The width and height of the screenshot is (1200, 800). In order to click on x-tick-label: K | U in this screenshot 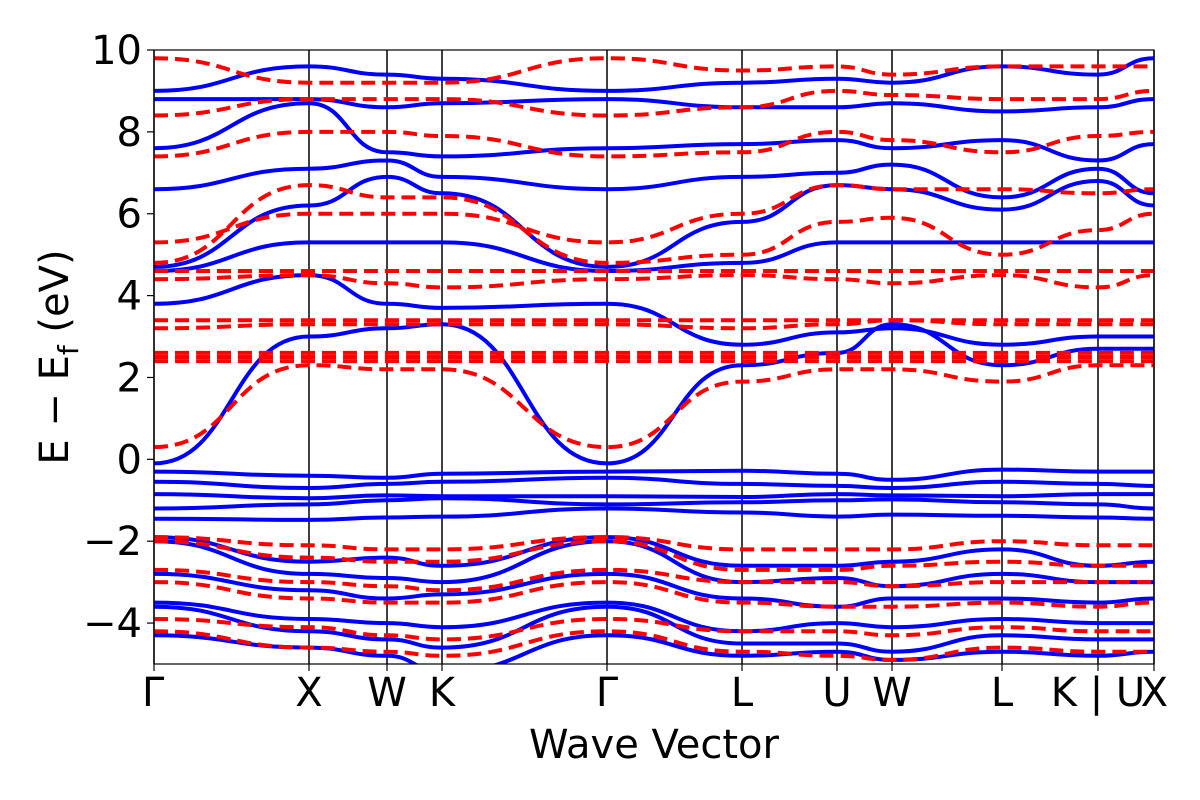, I will do `click(1098, 693)`.